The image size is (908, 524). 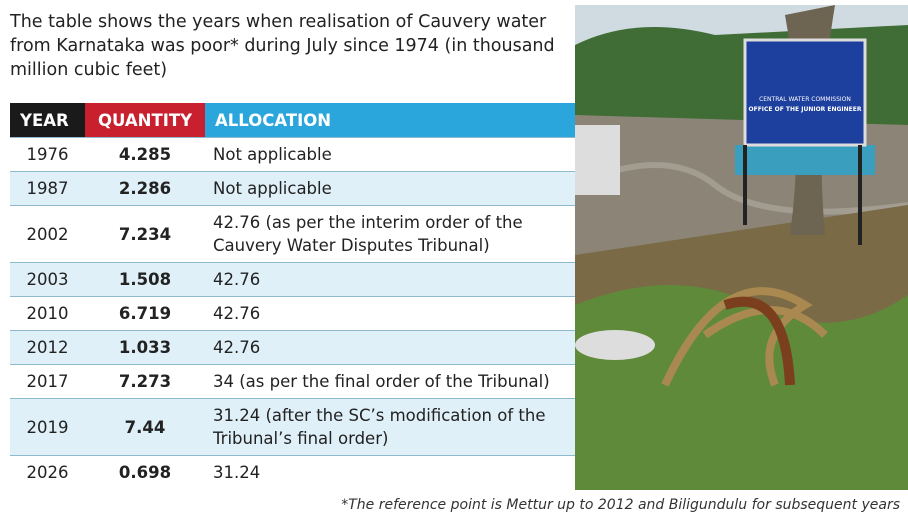 What do you see at coordinates (805, 109) in the screenshot?
I see `sign-text: OFFICE OF THE JUNIOR ENGINEER` at bounding box center [805, 109].